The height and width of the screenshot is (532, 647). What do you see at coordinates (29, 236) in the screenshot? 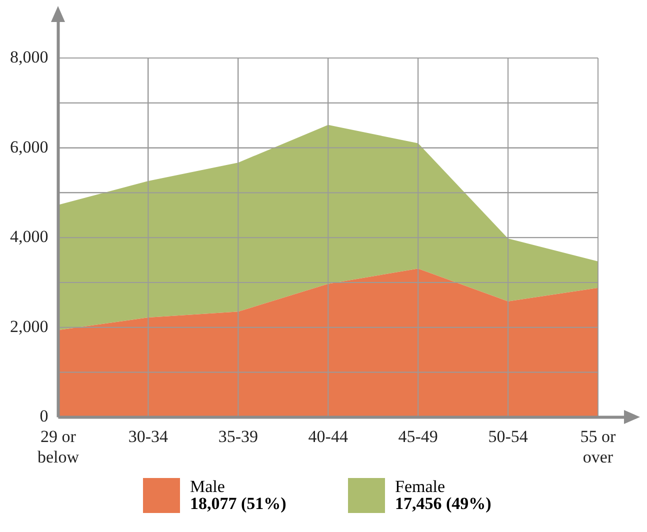
I see `y-tick-label: 4,000` at bounding box center [29, 236].